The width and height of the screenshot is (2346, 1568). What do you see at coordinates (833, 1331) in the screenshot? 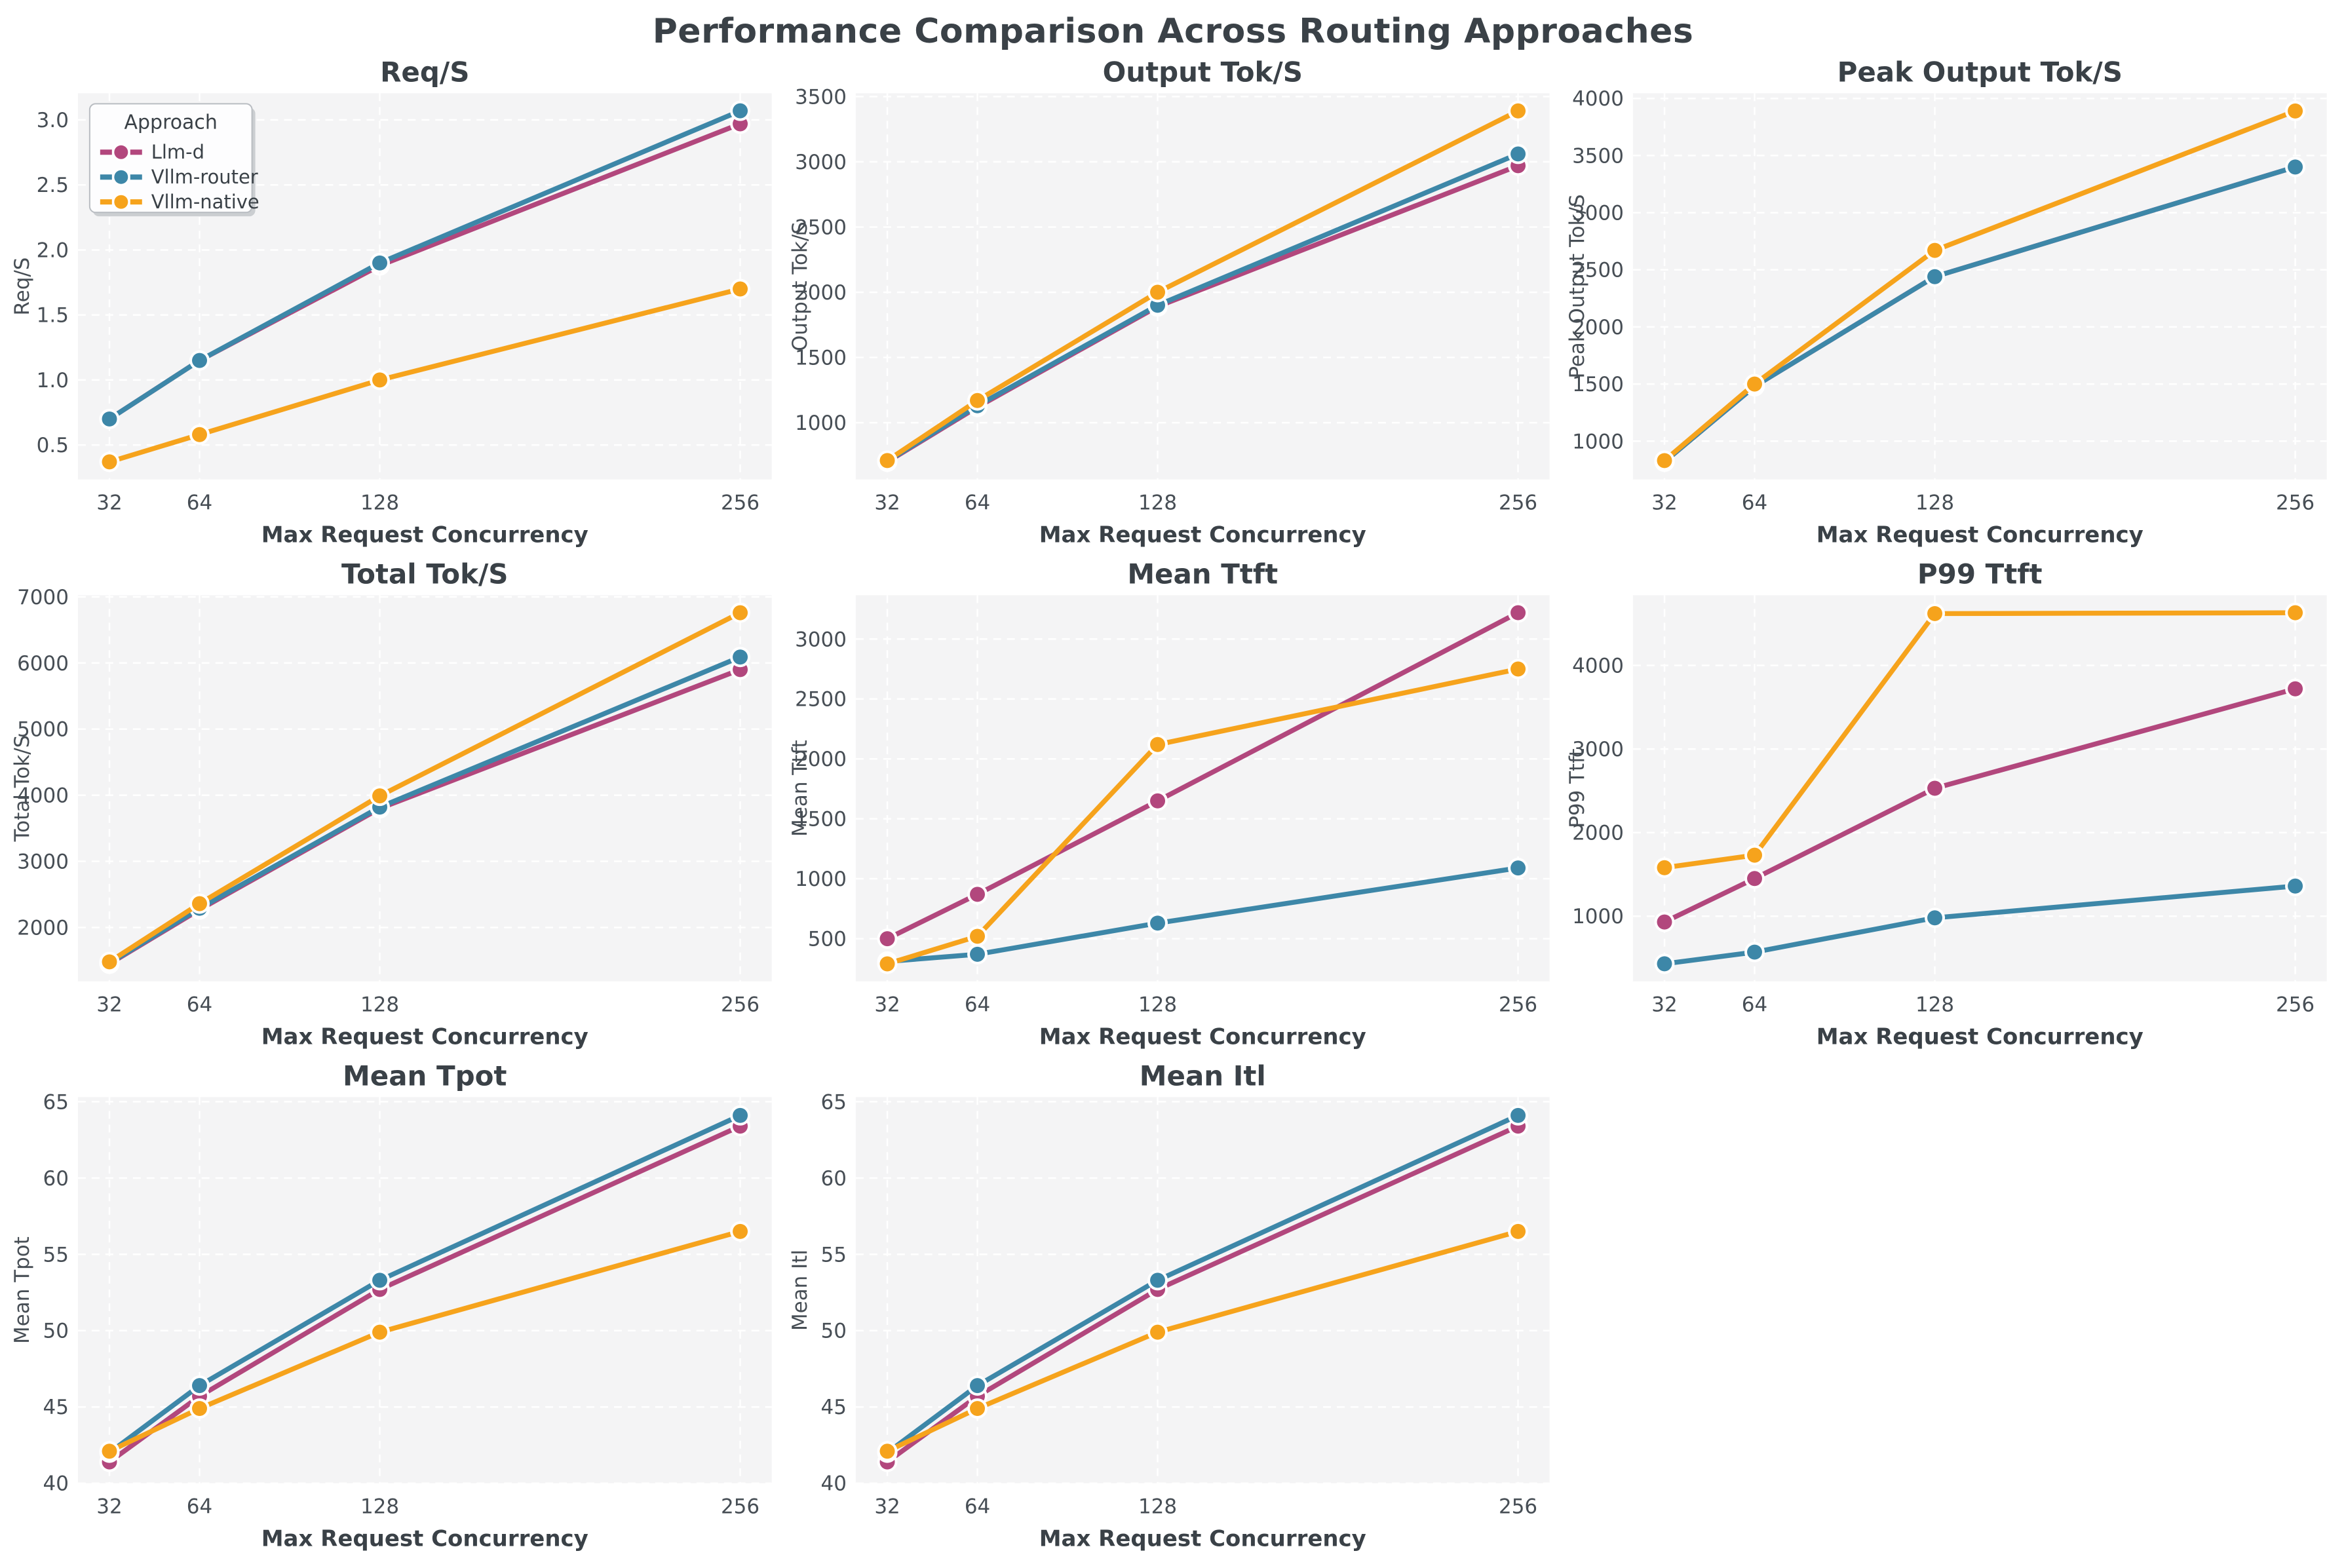
I see `y-tick-label: 50` at bounding box center [833, 1331].